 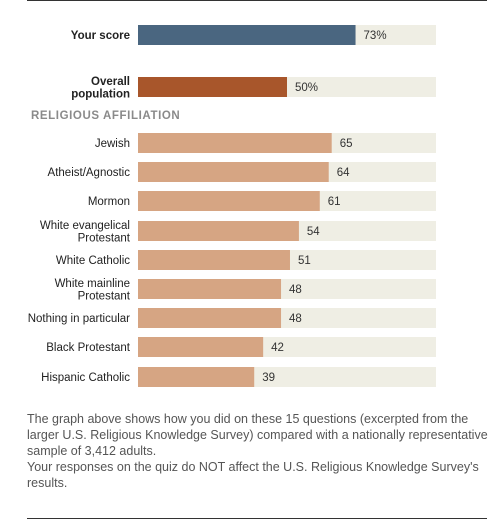 What do you see at coordinates (375, 36) in the screenshot?
I see `data-label-summary-0: 73%` at bounding box center [375, 36].